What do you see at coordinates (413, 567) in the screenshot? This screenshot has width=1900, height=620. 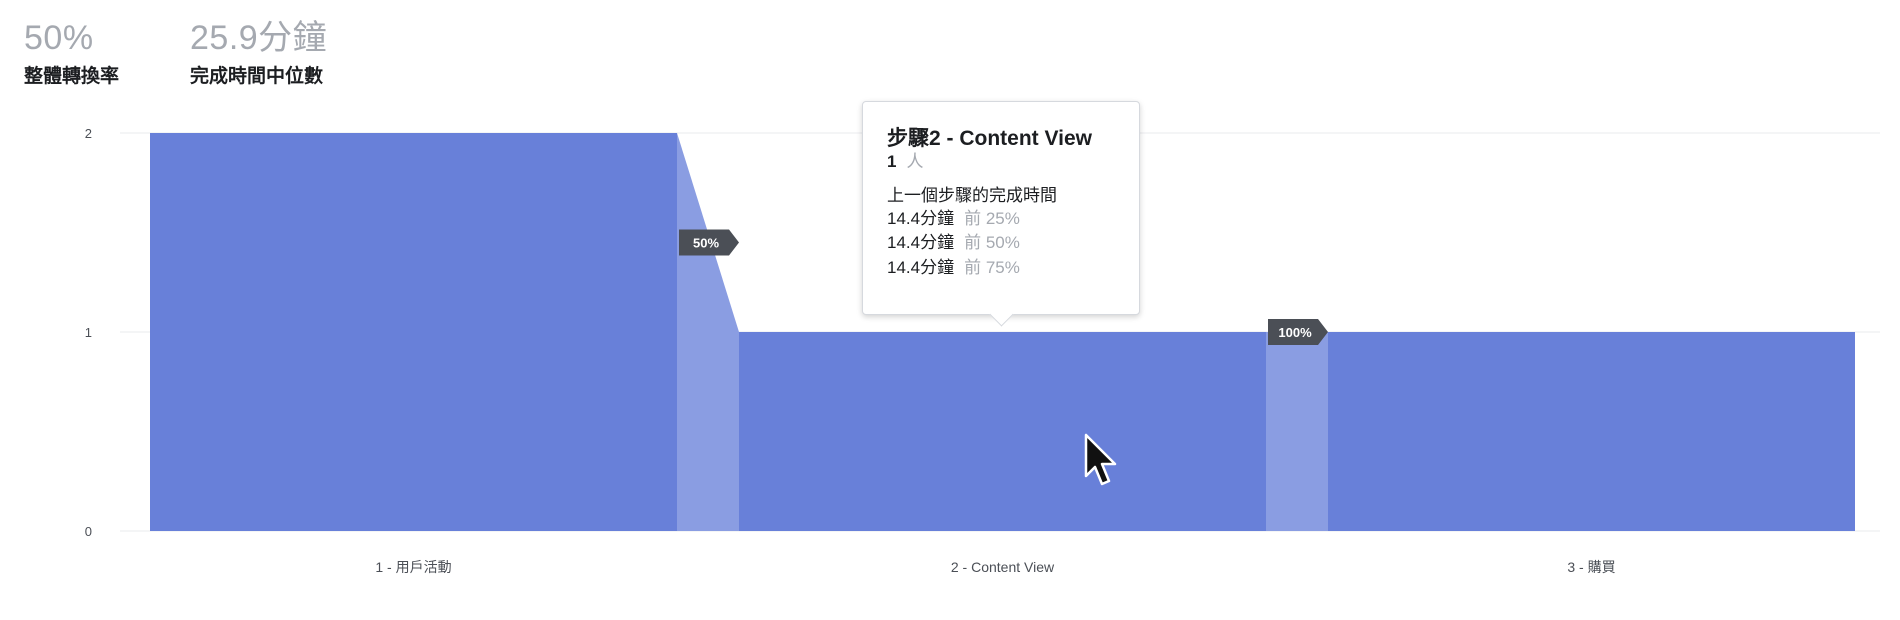 I see `x-category-label: 1 - 用戶活動` at bounding box center [413, 567].